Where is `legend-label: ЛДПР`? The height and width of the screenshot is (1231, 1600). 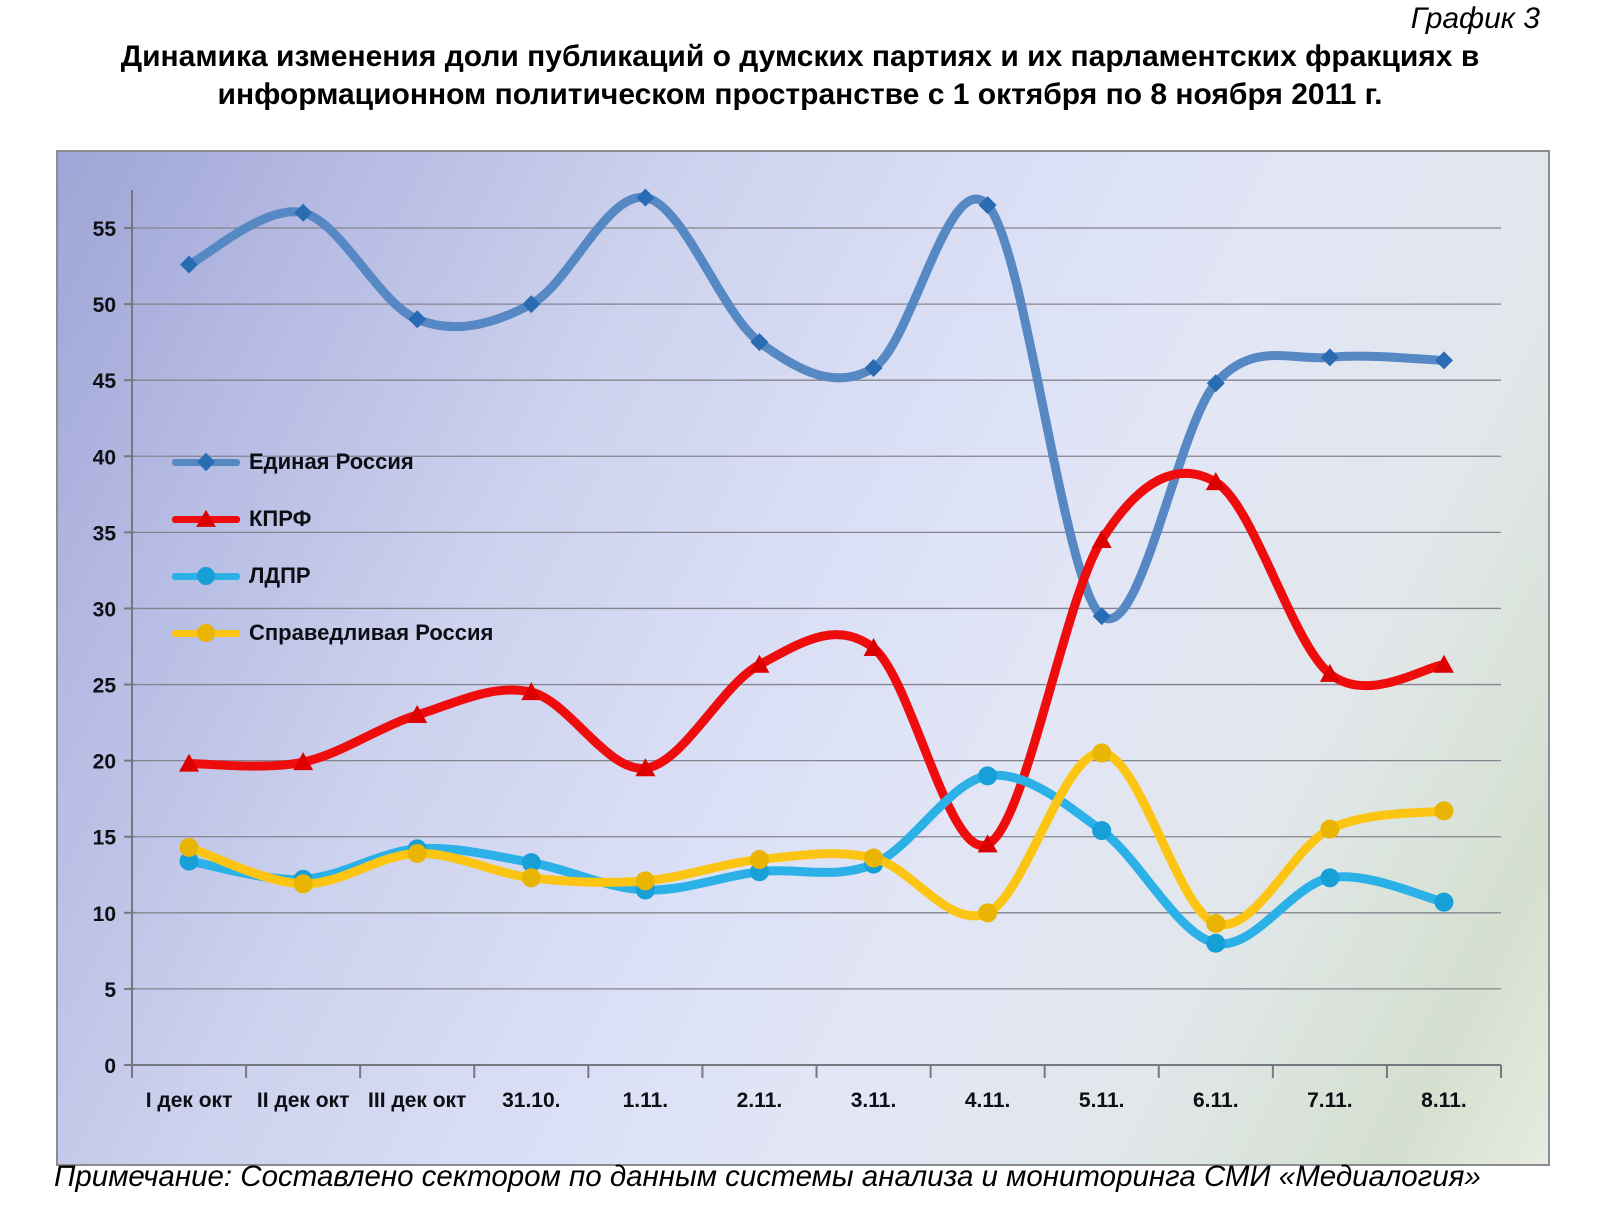
legend-label: ЛДПР is located at coordinates (280, 575).